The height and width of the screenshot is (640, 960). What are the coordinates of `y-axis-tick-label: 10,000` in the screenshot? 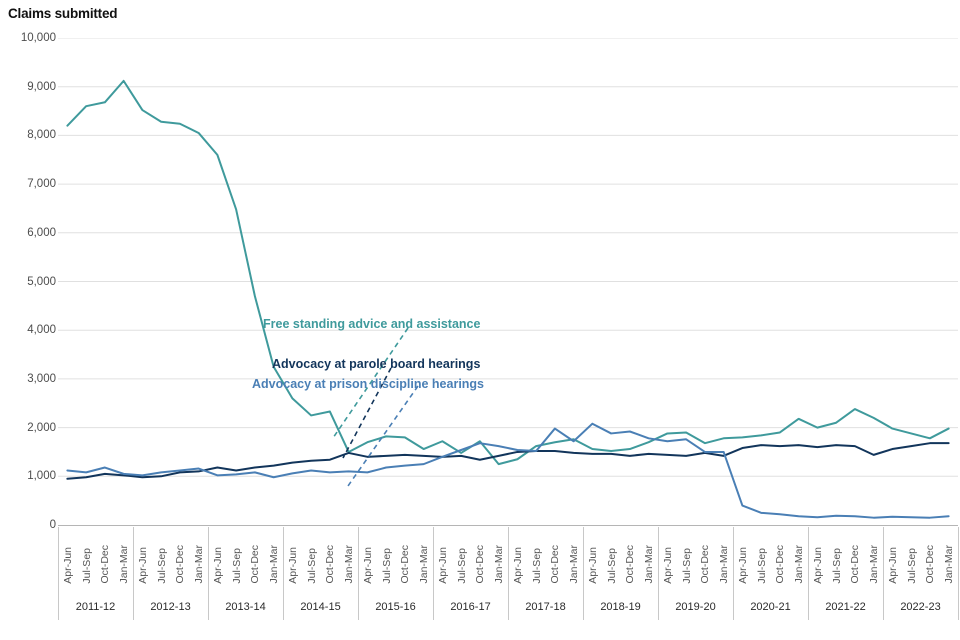 It's located at (38, 38).